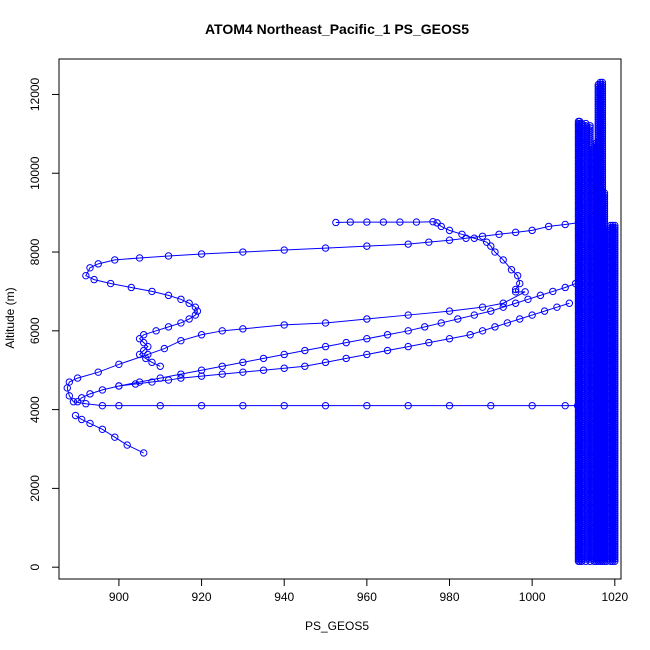 The height and width of the screenshot is (650, 650). Describe the element at coordinates (10, 317) in the screenshot. I see `y-axis-label: Altitude (m)` at that location.